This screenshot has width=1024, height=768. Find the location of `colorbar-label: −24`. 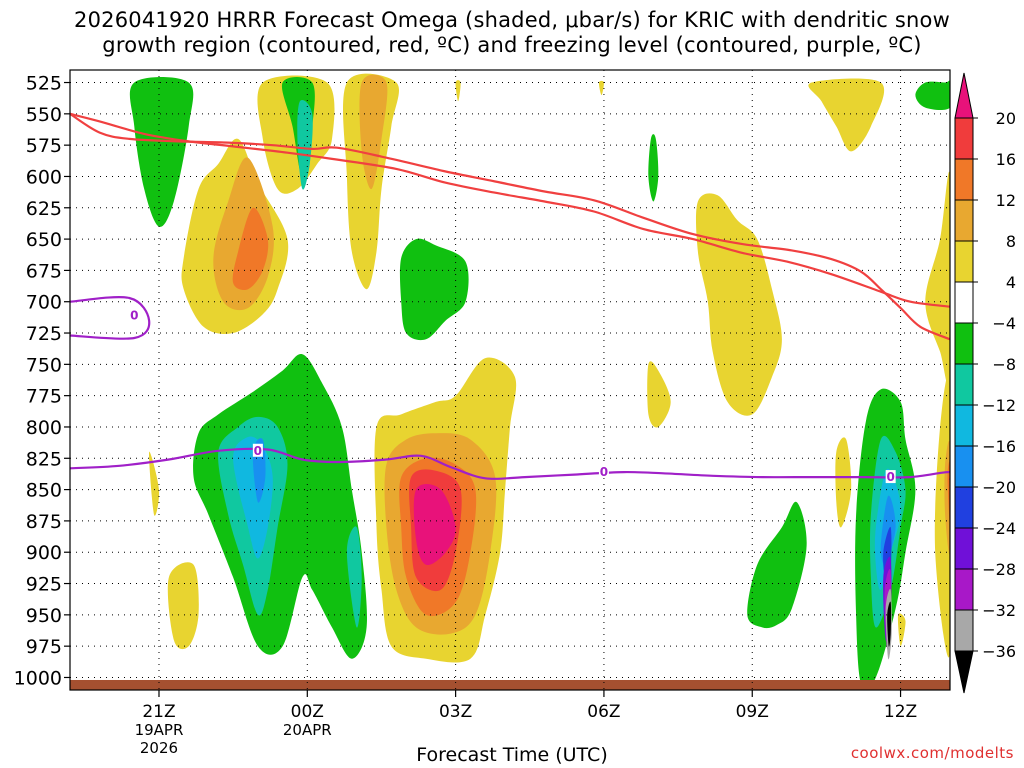

colorbar-label: −24 is located at coordinates (999, 528).